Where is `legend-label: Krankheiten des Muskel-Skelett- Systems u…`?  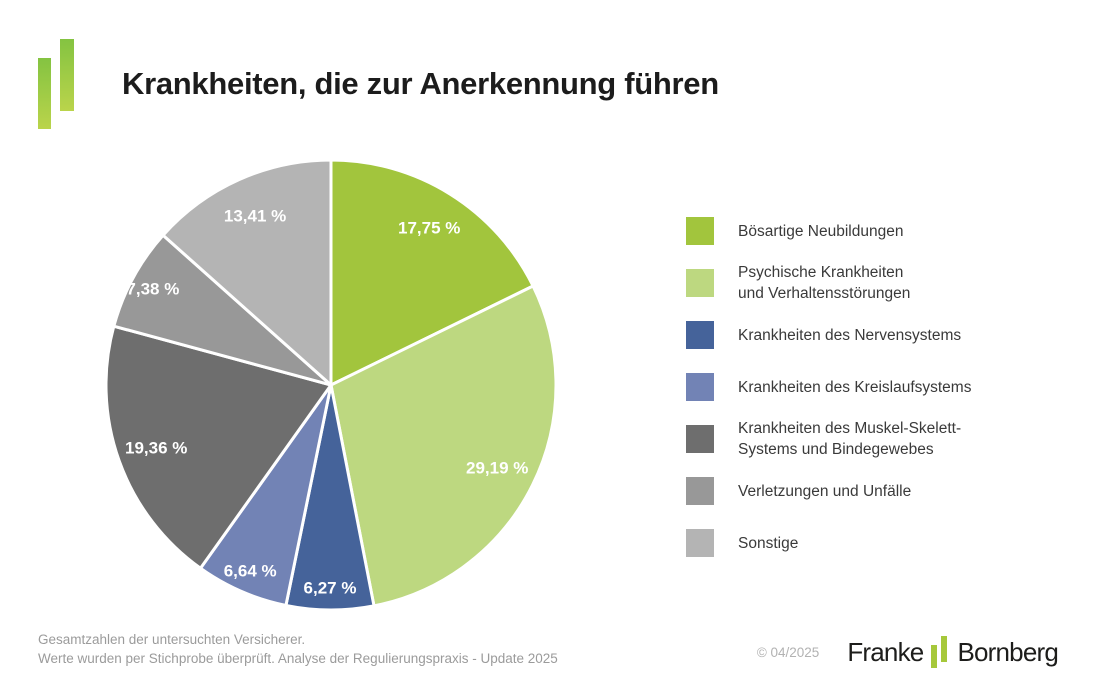
legend-label: Krankheiten des Muskel-Skelett- Systems u… is located at coordinates (850, 439).